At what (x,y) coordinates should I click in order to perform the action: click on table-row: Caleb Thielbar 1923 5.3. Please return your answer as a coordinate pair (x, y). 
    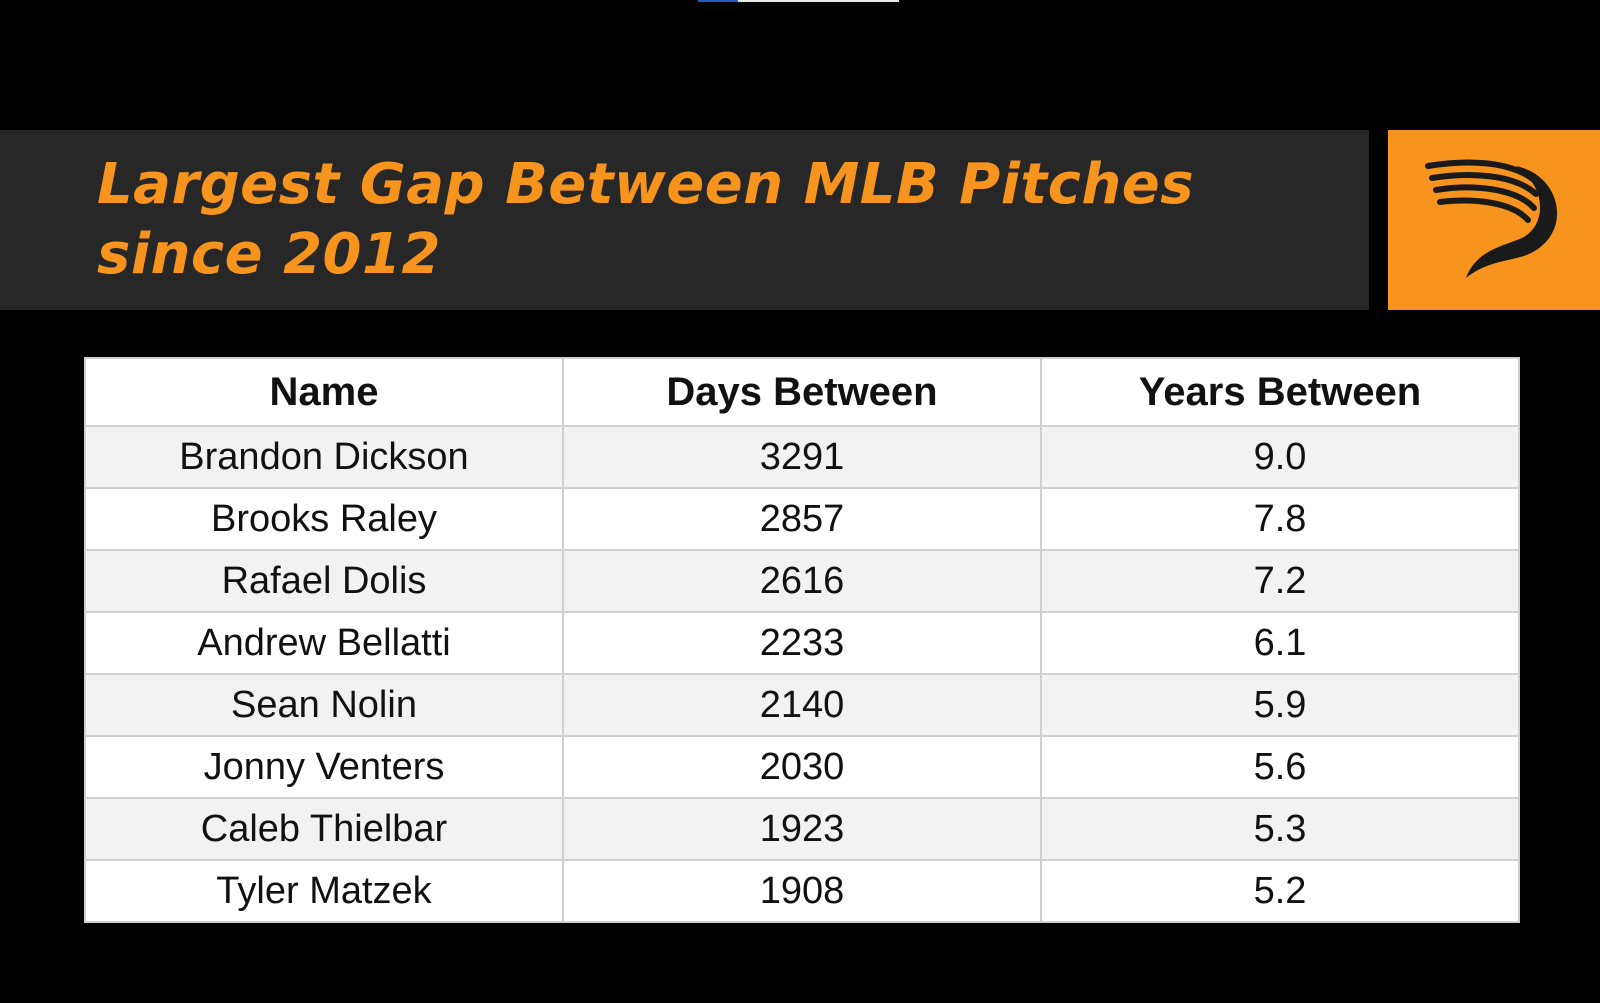
    Looking at the image, I should click on (802, 829).